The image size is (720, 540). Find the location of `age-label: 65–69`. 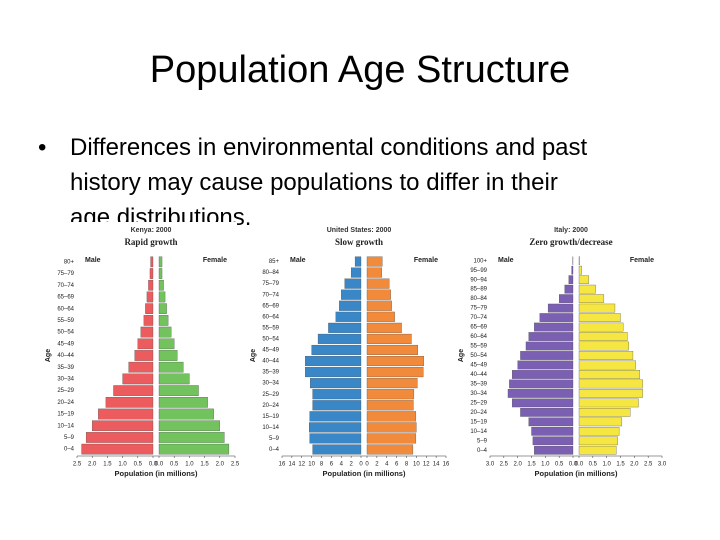

age-label: 65–69 is located at coordinates (270, 306).